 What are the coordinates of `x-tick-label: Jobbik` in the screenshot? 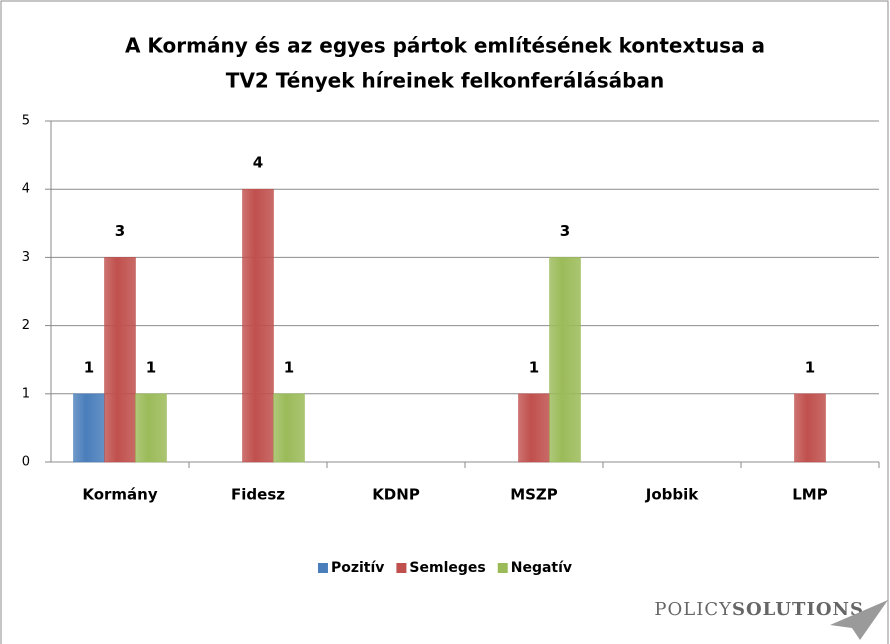 It's located at (672, 495).